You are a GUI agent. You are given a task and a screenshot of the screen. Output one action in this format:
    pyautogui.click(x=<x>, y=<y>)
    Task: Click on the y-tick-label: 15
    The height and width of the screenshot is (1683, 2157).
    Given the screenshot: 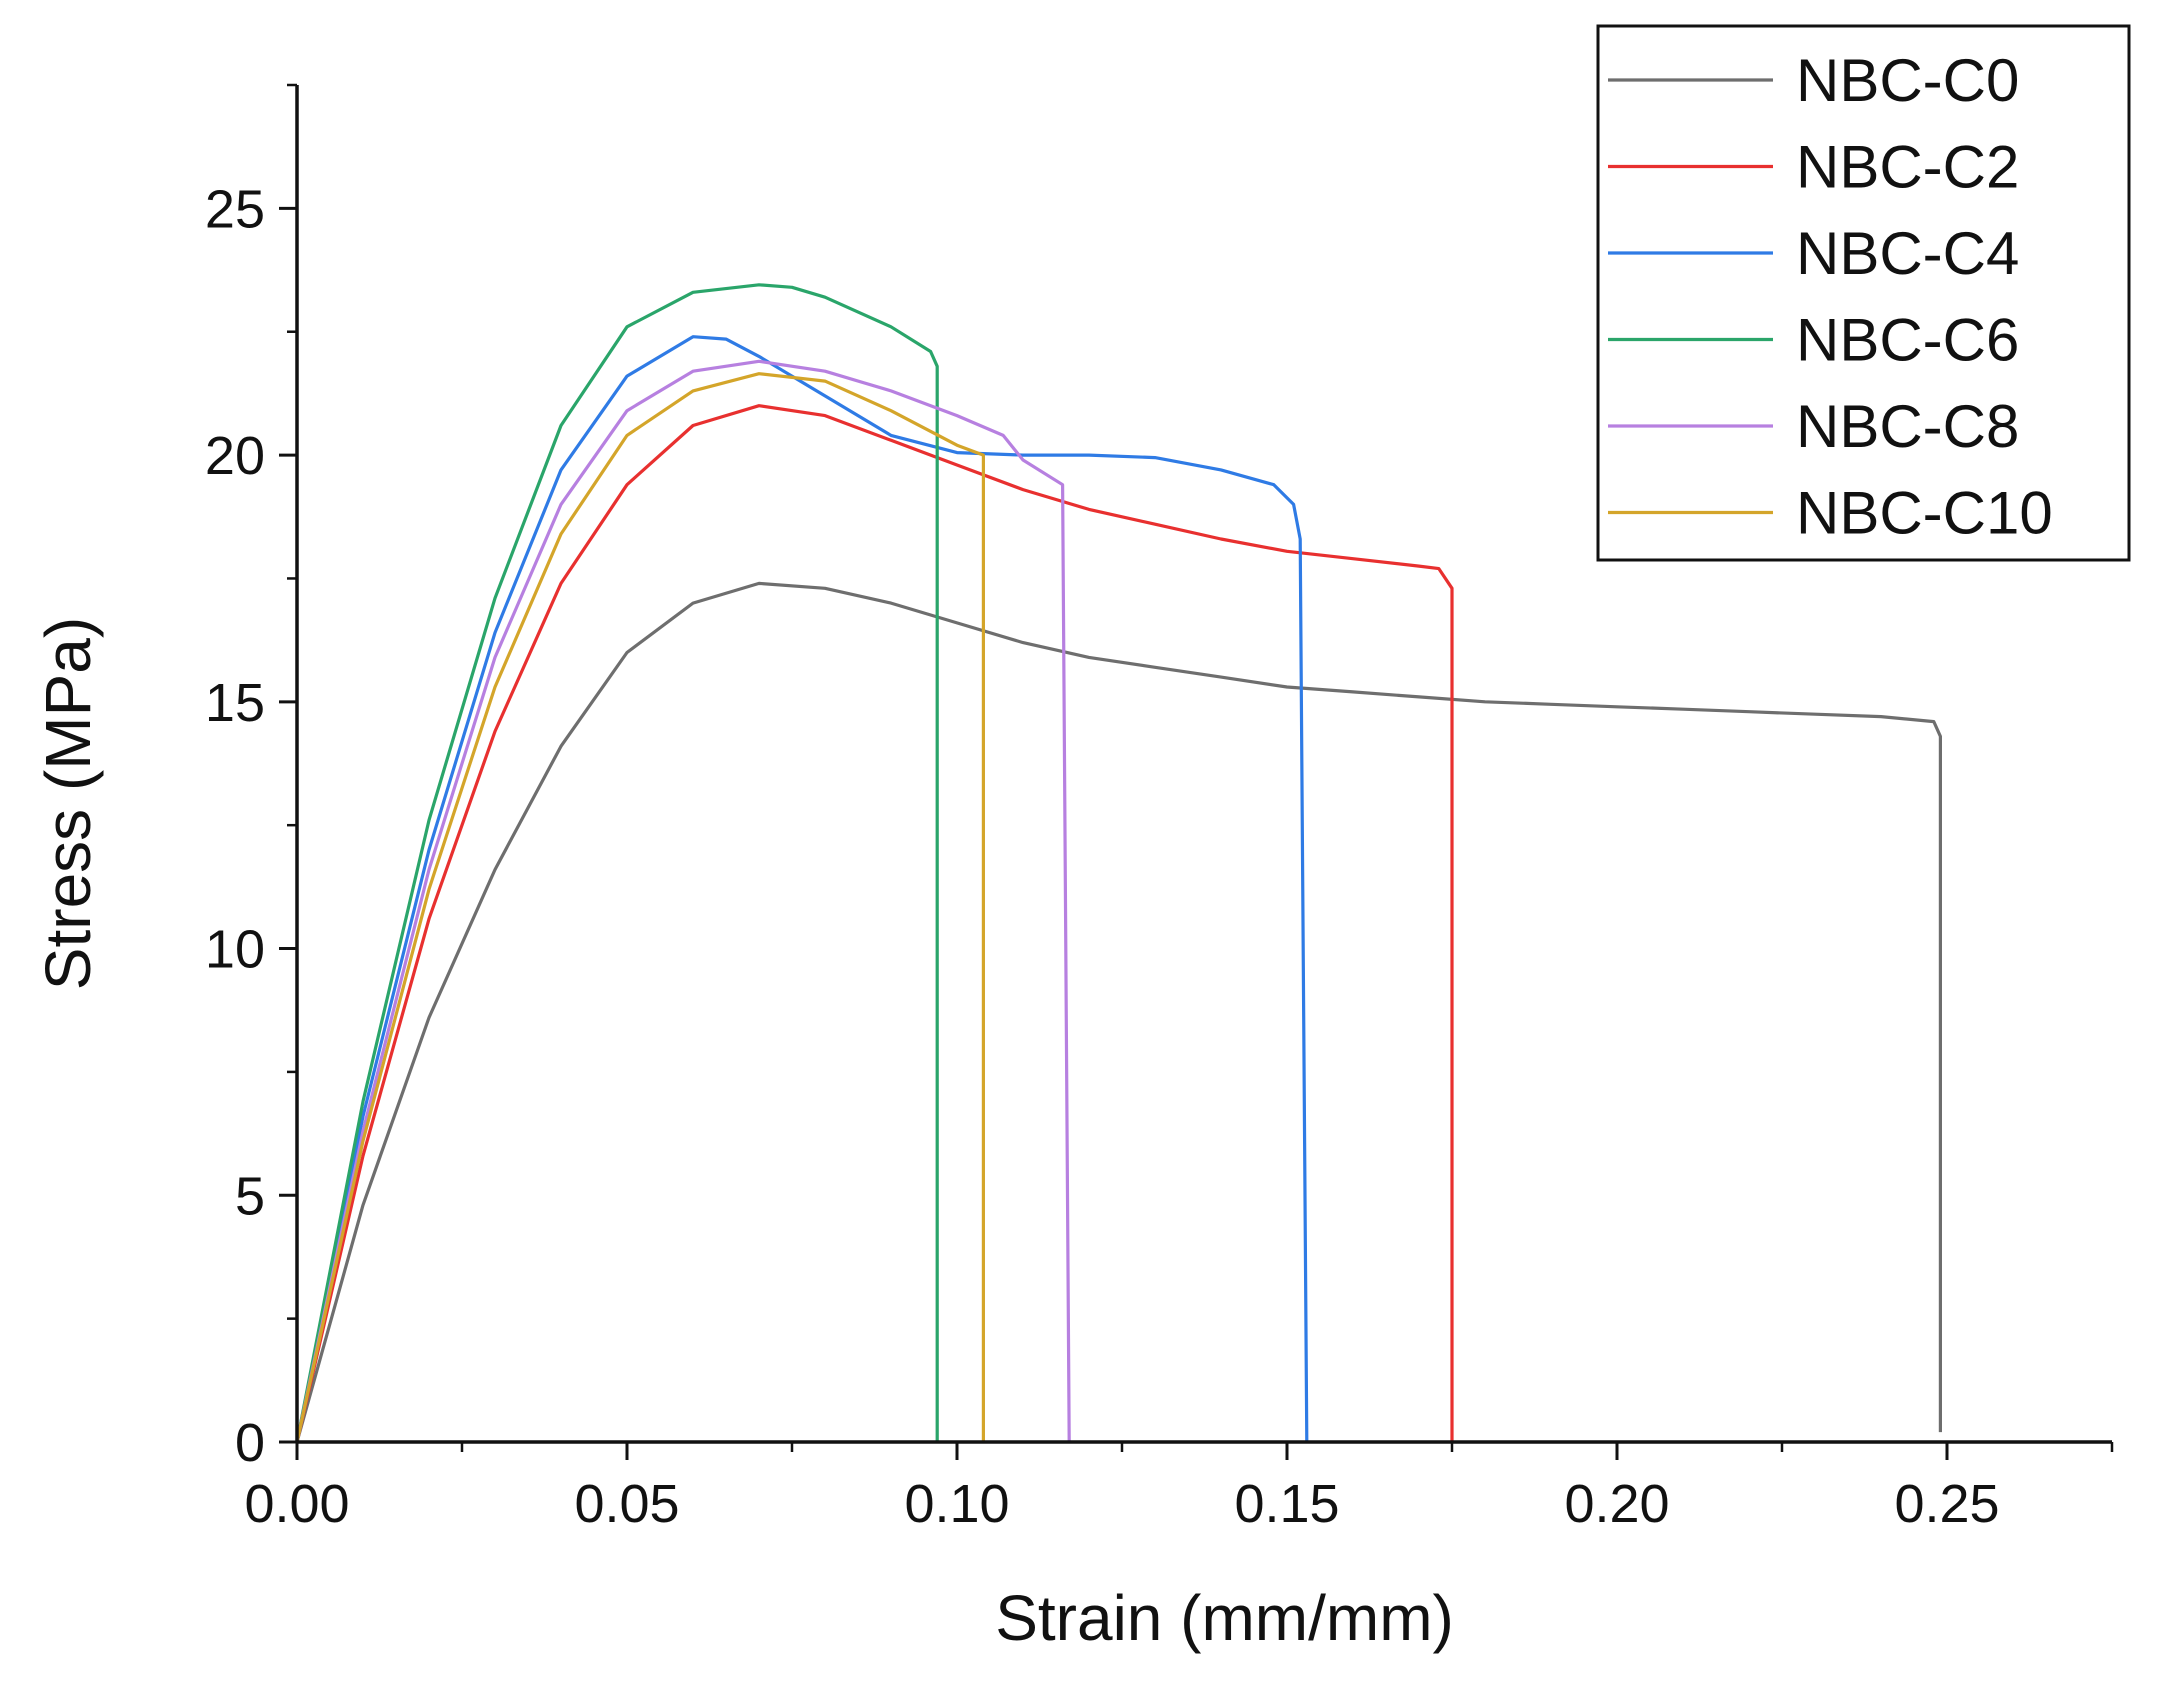 What is the action you would take?
    pyautogui.click(x=235, y=703)
    